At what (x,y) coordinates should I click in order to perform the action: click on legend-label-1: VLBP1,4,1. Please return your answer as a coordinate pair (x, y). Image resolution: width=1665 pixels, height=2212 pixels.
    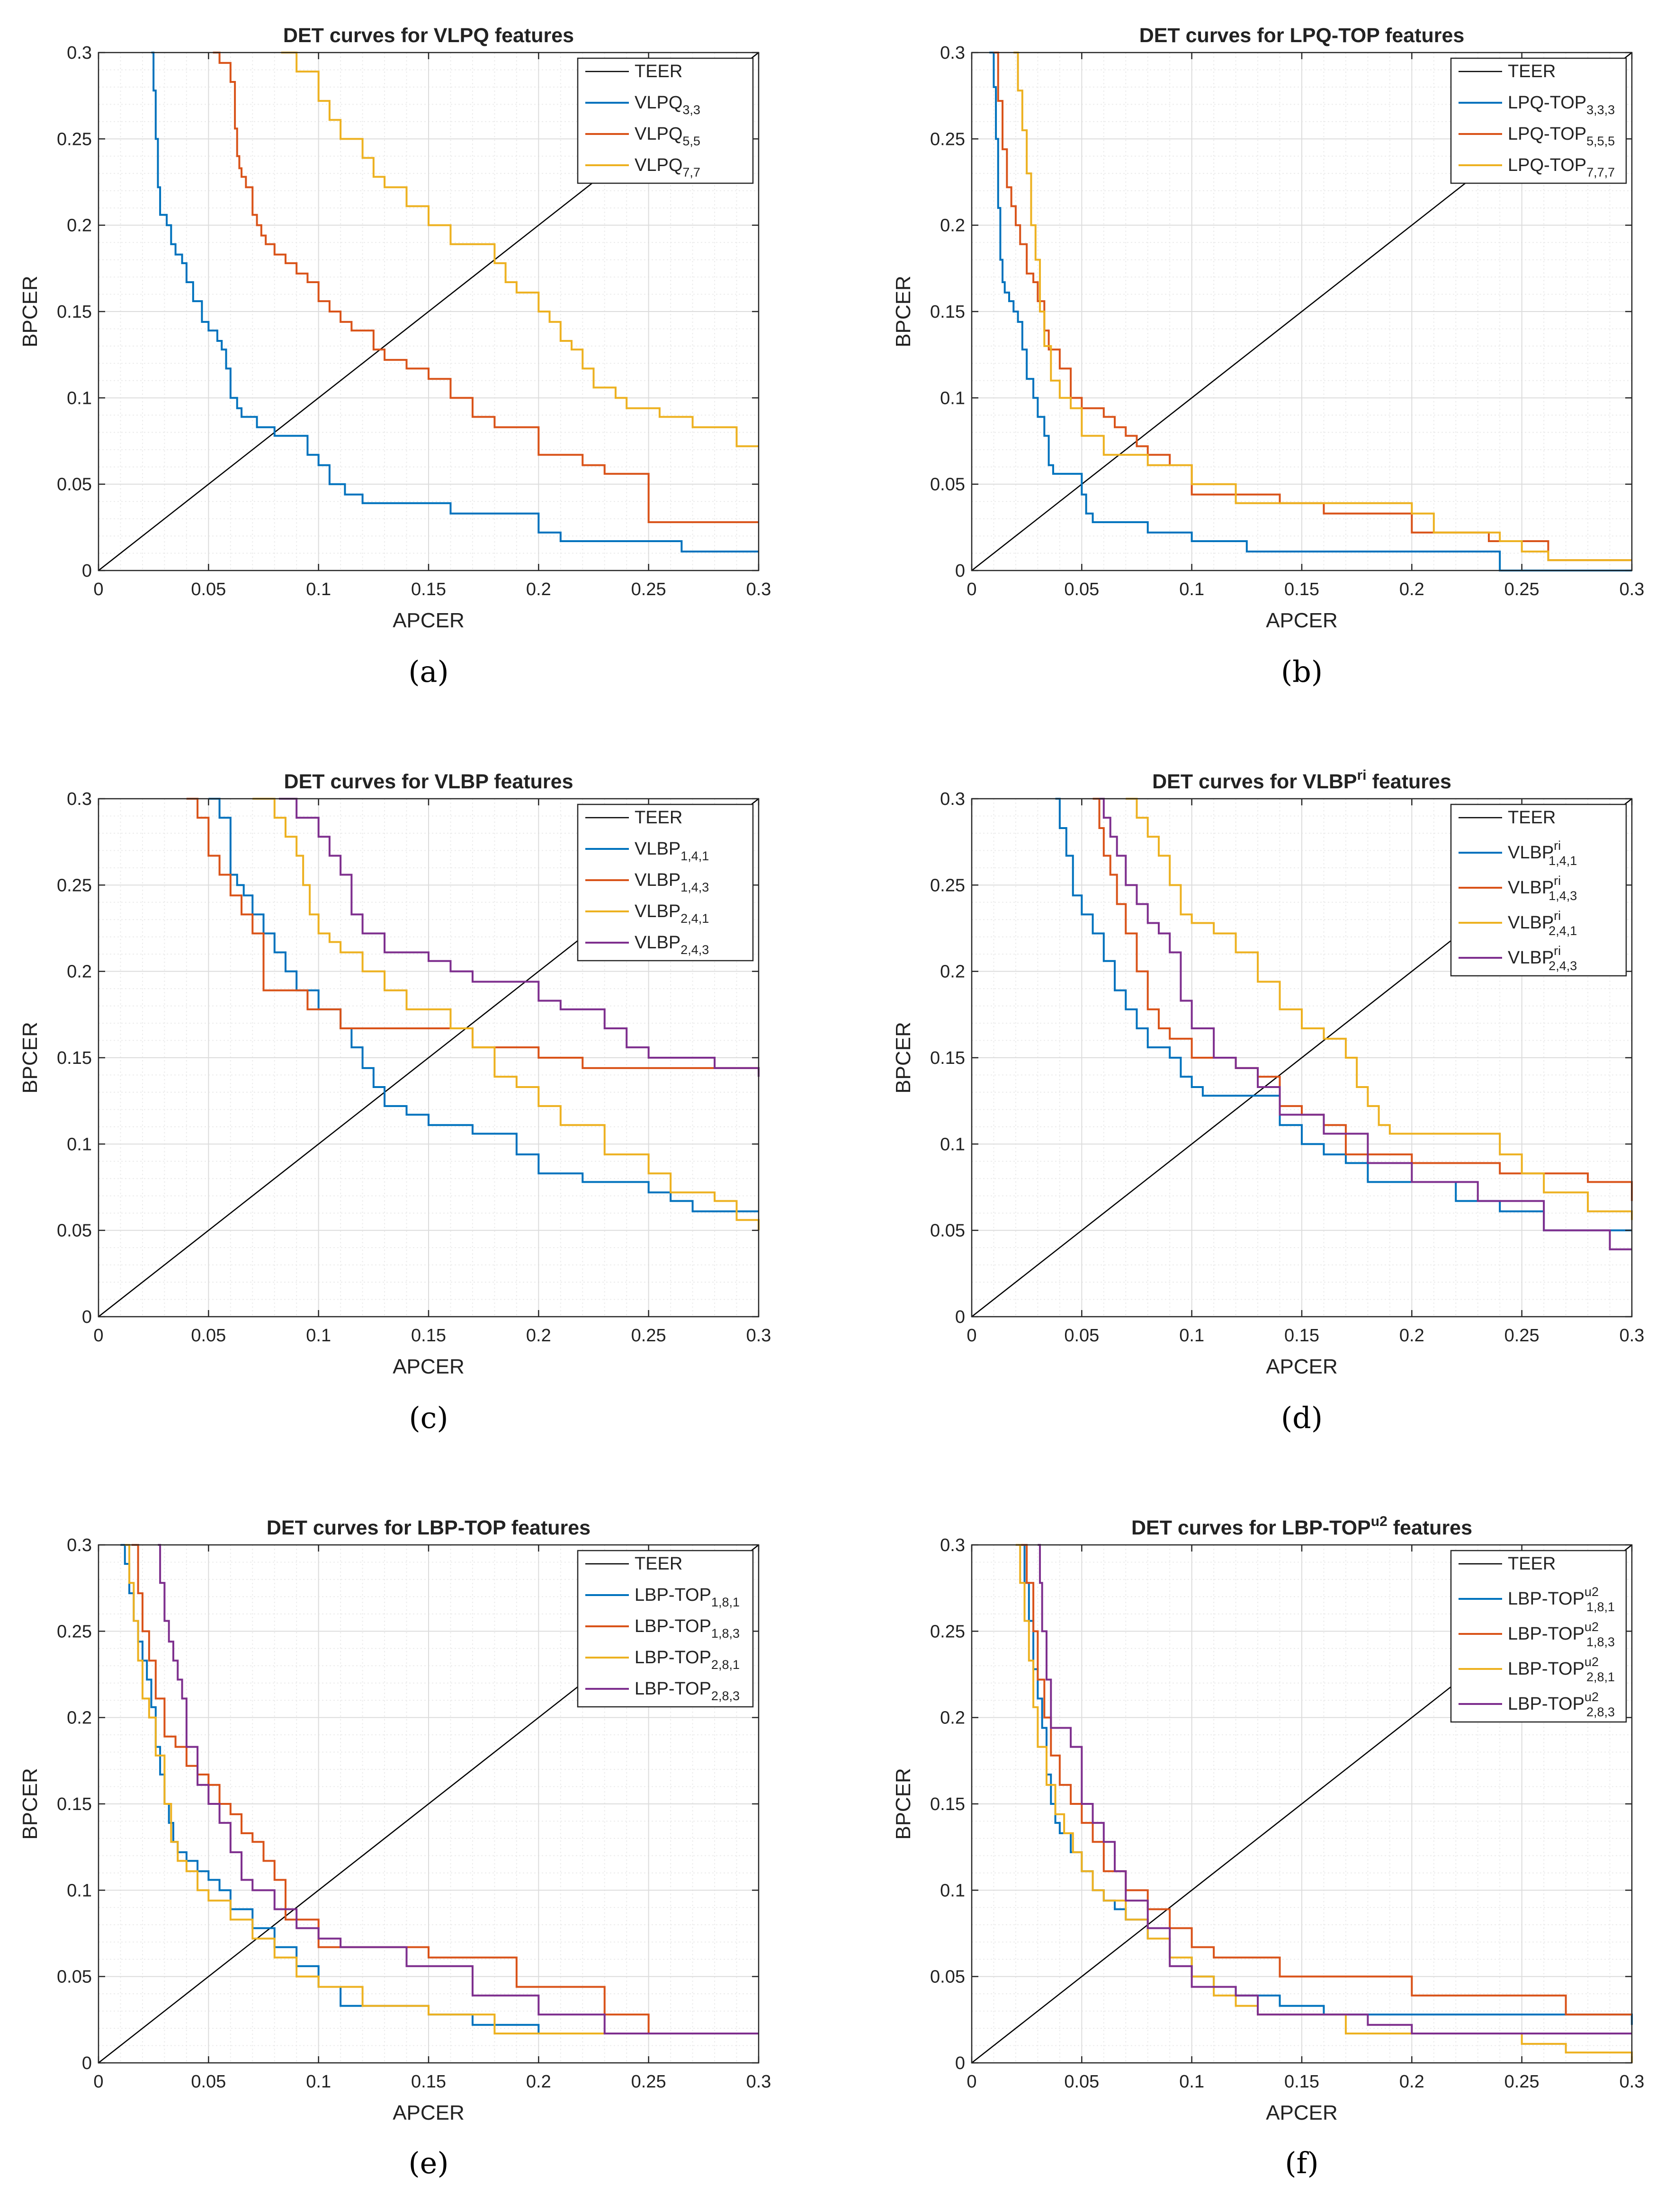
    Looking at the image, I should click on (672, 851).